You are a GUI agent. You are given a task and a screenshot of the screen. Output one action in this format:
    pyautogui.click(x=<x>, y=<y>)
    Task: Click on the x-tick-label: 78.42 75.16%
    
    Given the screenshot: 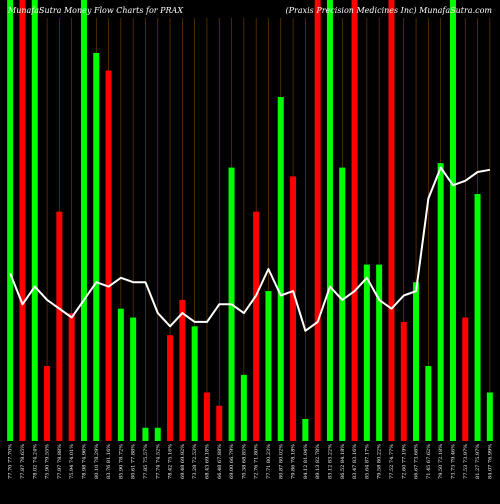 What is the action you would take?
    pyautogui.click(x=171, y=461)
    